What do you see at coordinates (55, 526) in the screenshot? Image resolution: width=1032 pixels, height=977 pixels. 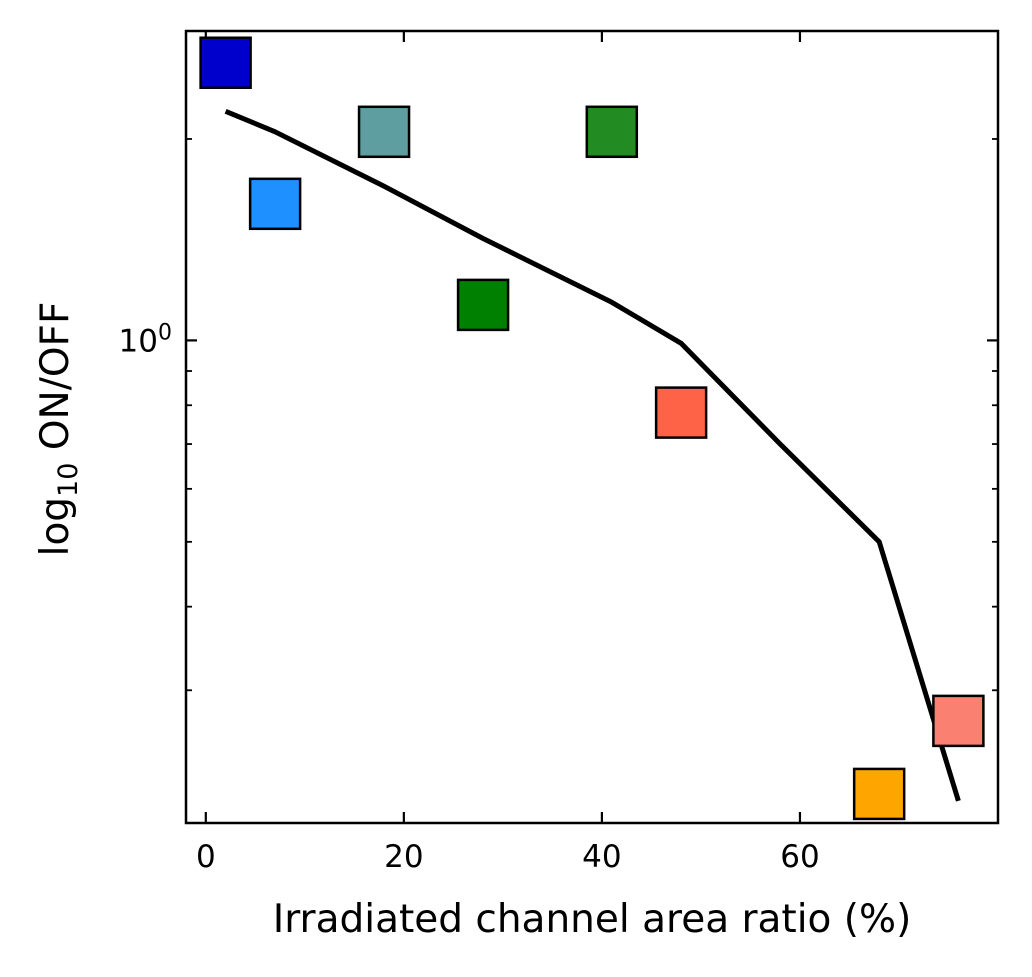 I see `y-axis-label-main: log` at bounding box center [55, 526].